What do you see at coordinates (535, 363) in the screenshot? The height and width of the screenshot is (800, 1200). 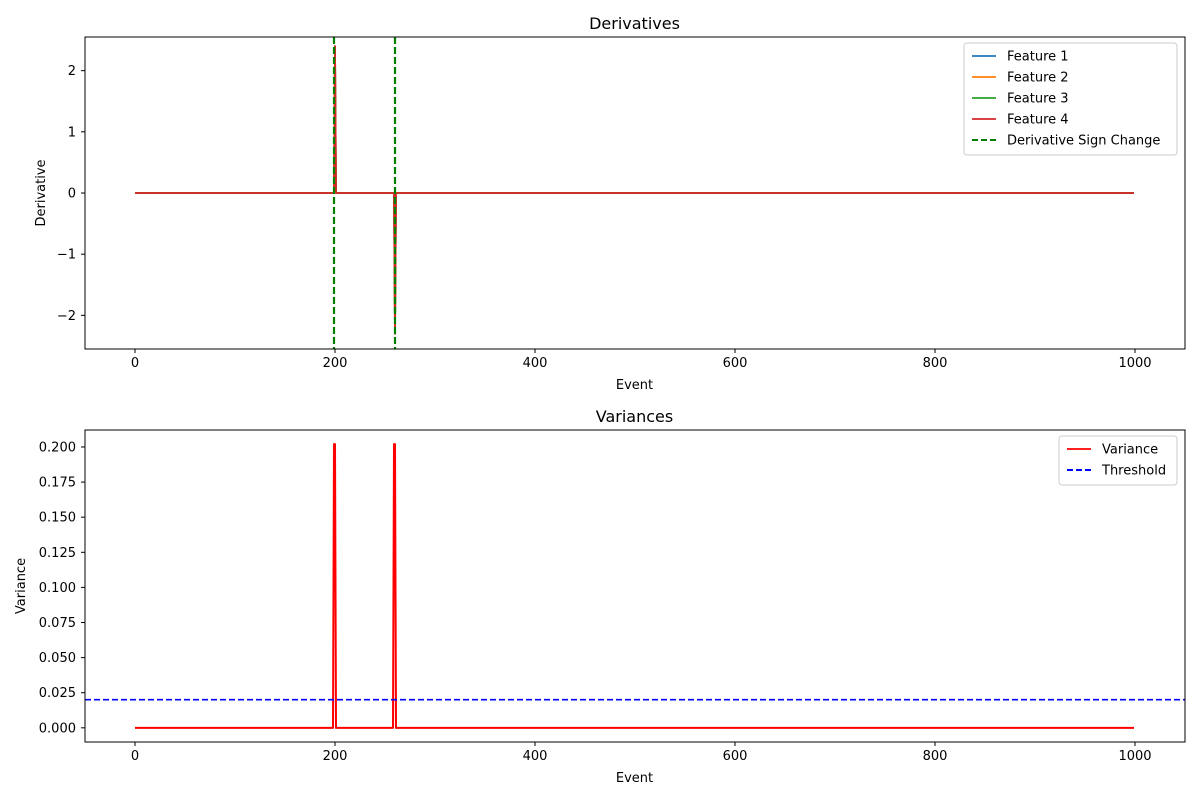 I see `derivatives-x-tick-label: 400` at bounding box center [535, 363].